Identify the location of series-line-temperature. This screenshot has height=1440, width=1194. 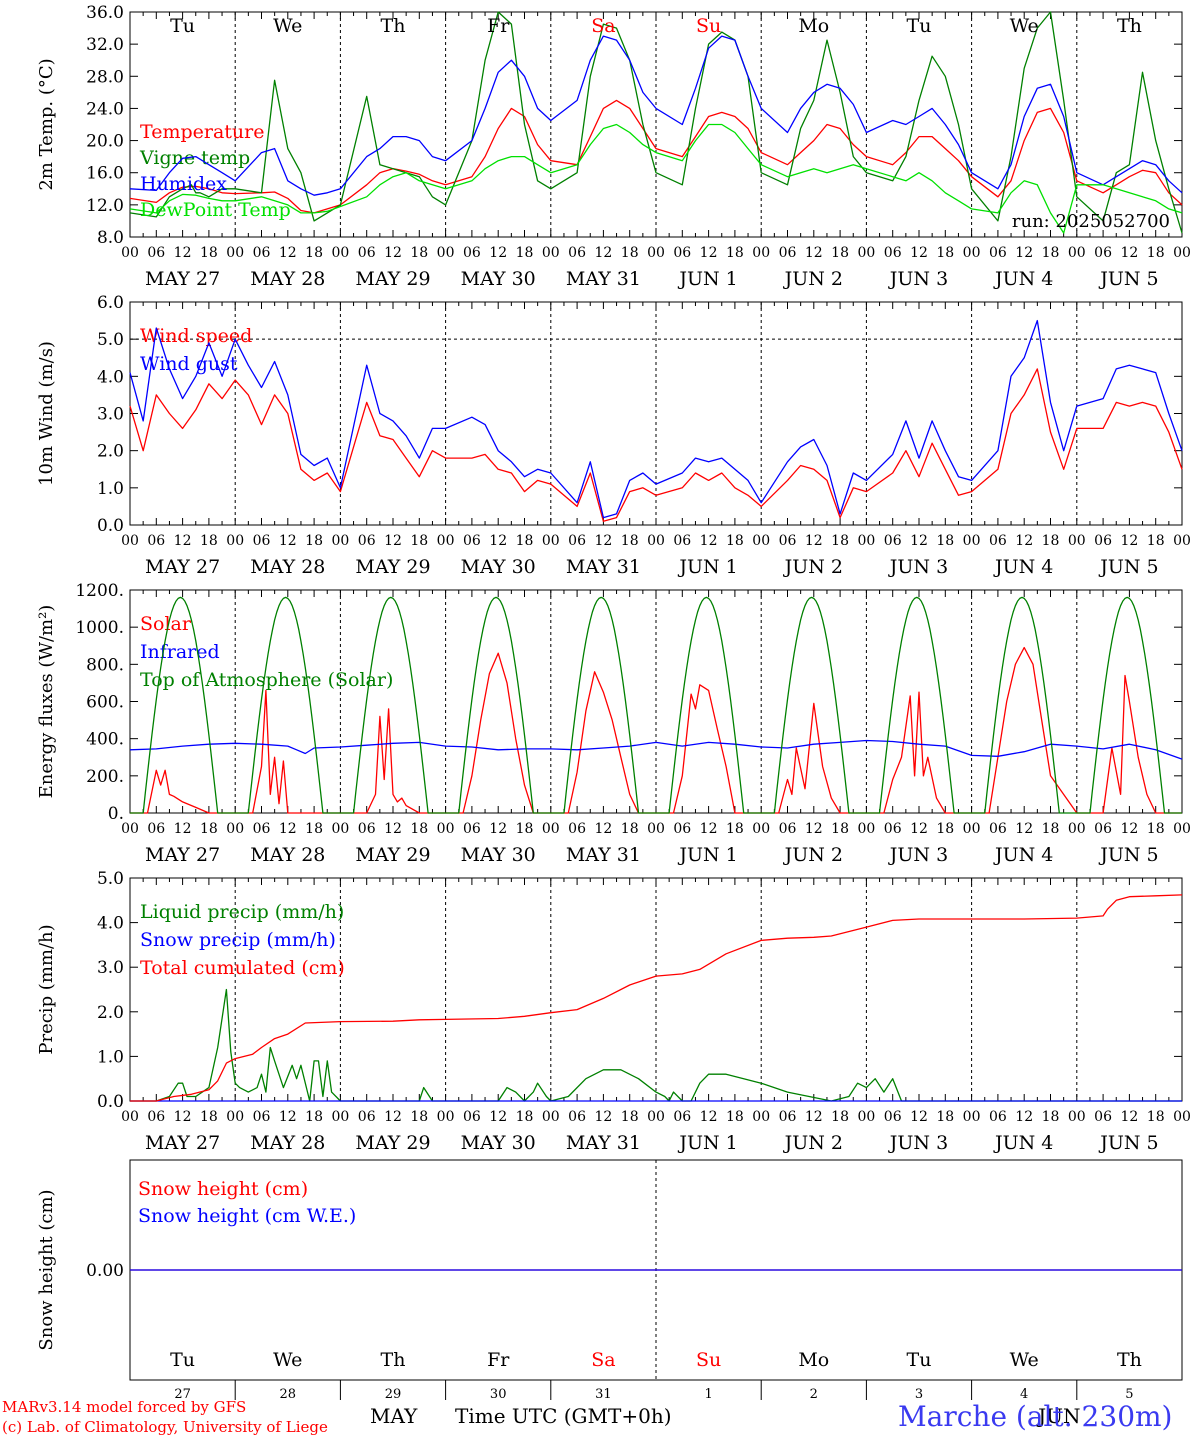
(656, 156).